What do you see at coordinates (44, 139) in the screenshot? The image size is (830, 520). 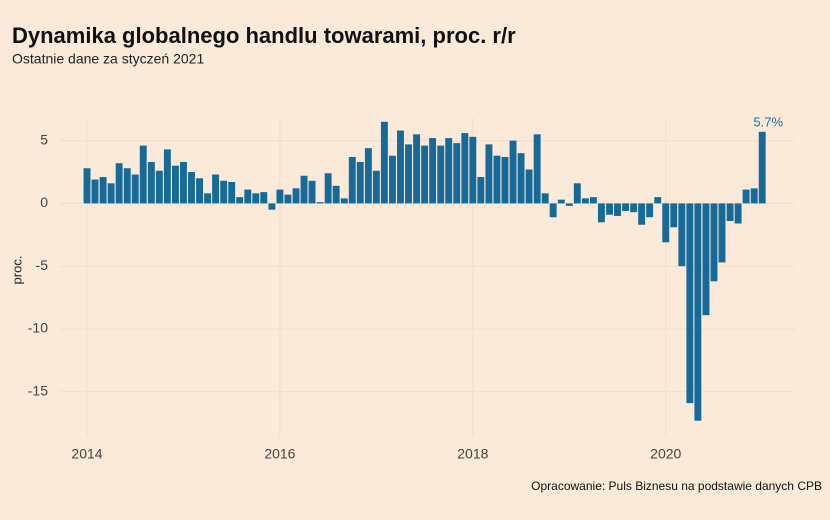 I see `y-tick-label: 5` at bounding box center [44, 139].